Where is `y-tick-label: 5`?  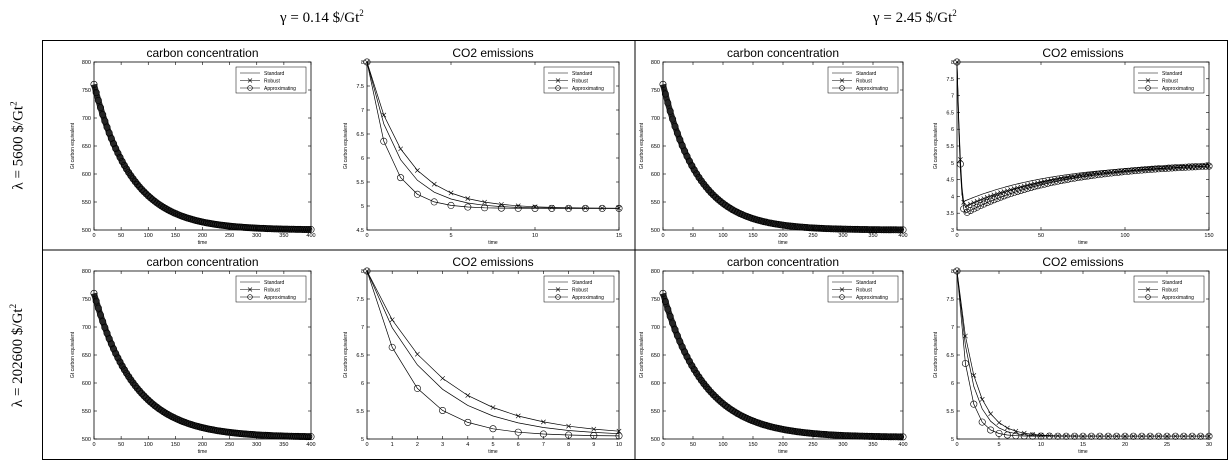 y-tick-label: 5 is located at coordinates (952, 164).